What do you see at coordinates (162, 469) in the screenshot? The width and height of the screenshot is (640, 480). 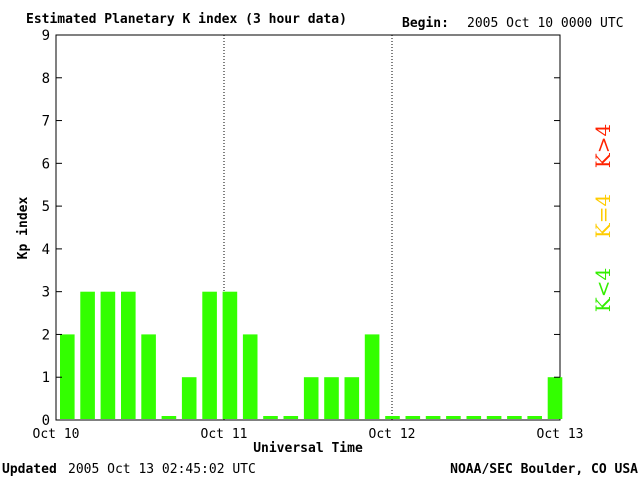 I see `updated-value: 2005 Oct 13 02:45:02 UTC` at bounding box center [162, 469].